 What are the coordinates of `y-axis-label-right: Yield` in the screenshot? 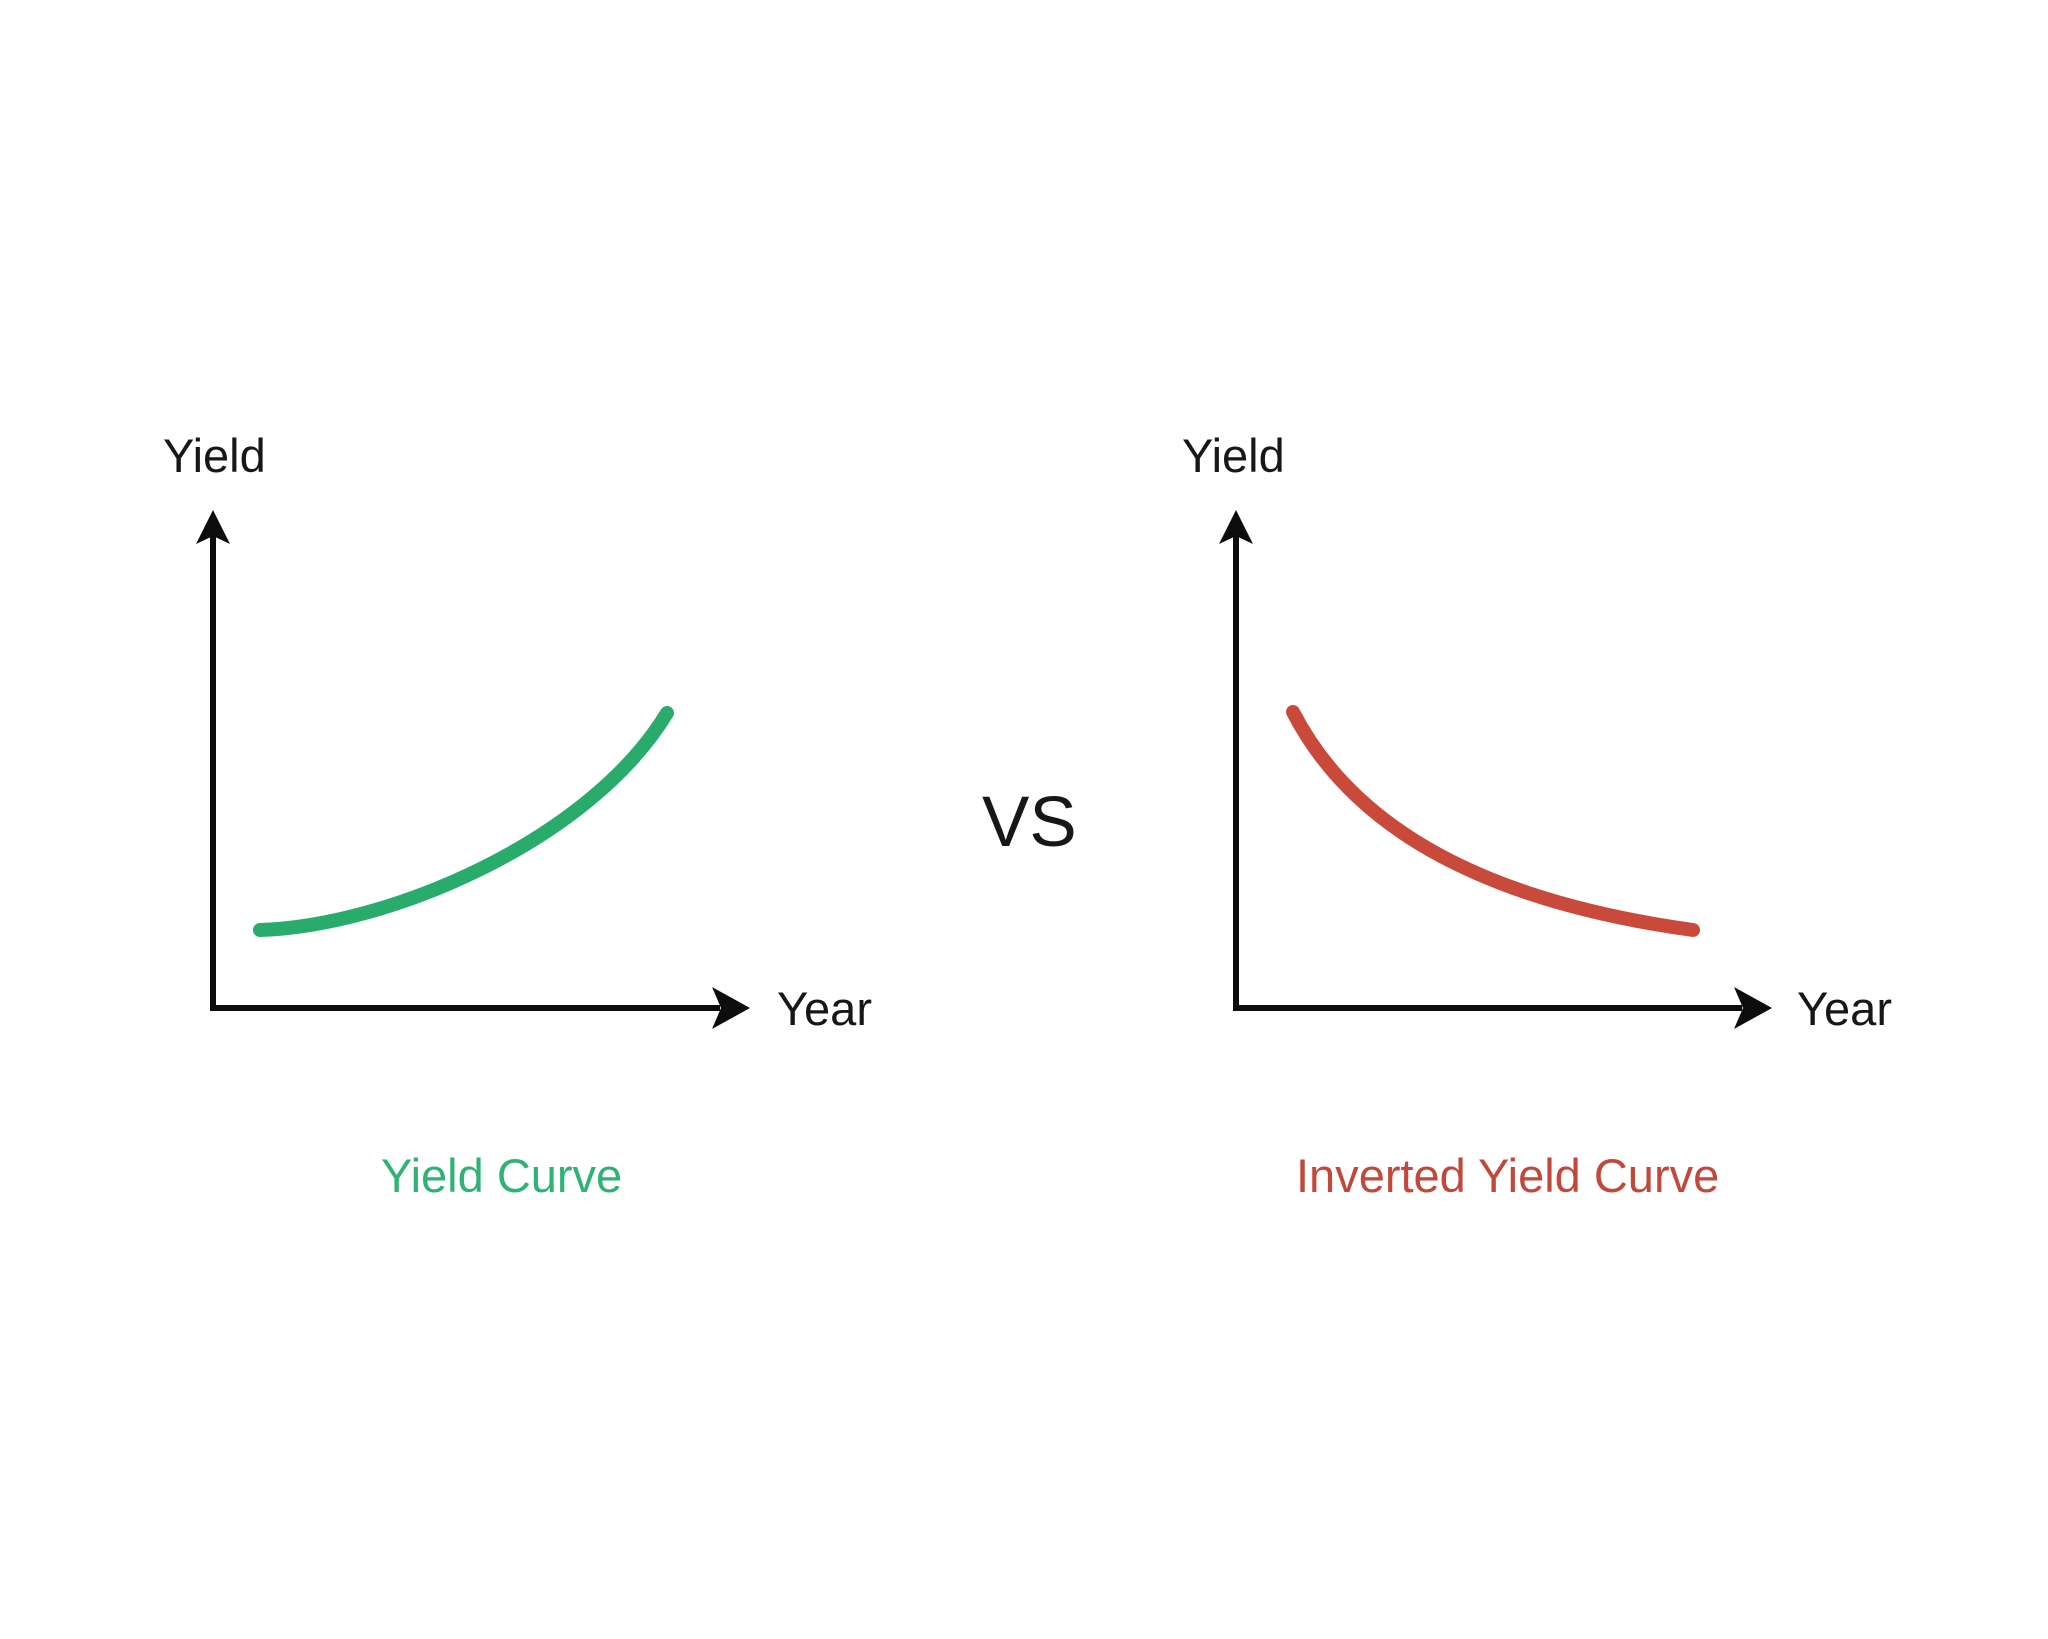 It's located at (1233, 455).